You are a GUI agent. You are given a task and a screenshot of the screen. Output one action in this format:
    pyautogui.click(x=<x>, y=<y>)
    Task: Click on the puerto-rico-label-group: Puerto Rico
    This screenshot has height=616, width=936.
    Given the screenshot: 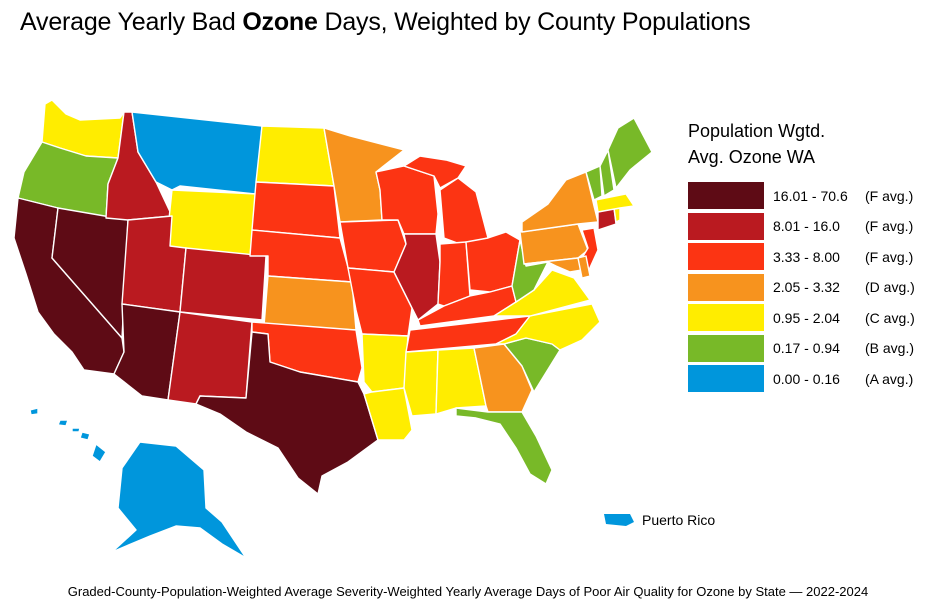 What is the action you would take?
    pyautogui.click(x=659, y=520)
    